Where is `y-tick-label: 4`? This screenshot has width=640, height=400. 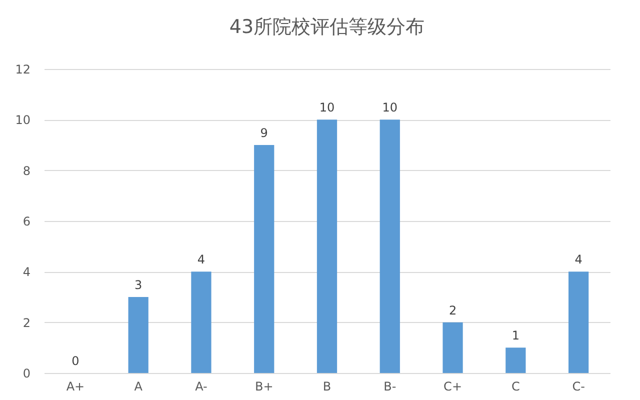 y-tick-label: 4 is located at coordinates (26, 272).